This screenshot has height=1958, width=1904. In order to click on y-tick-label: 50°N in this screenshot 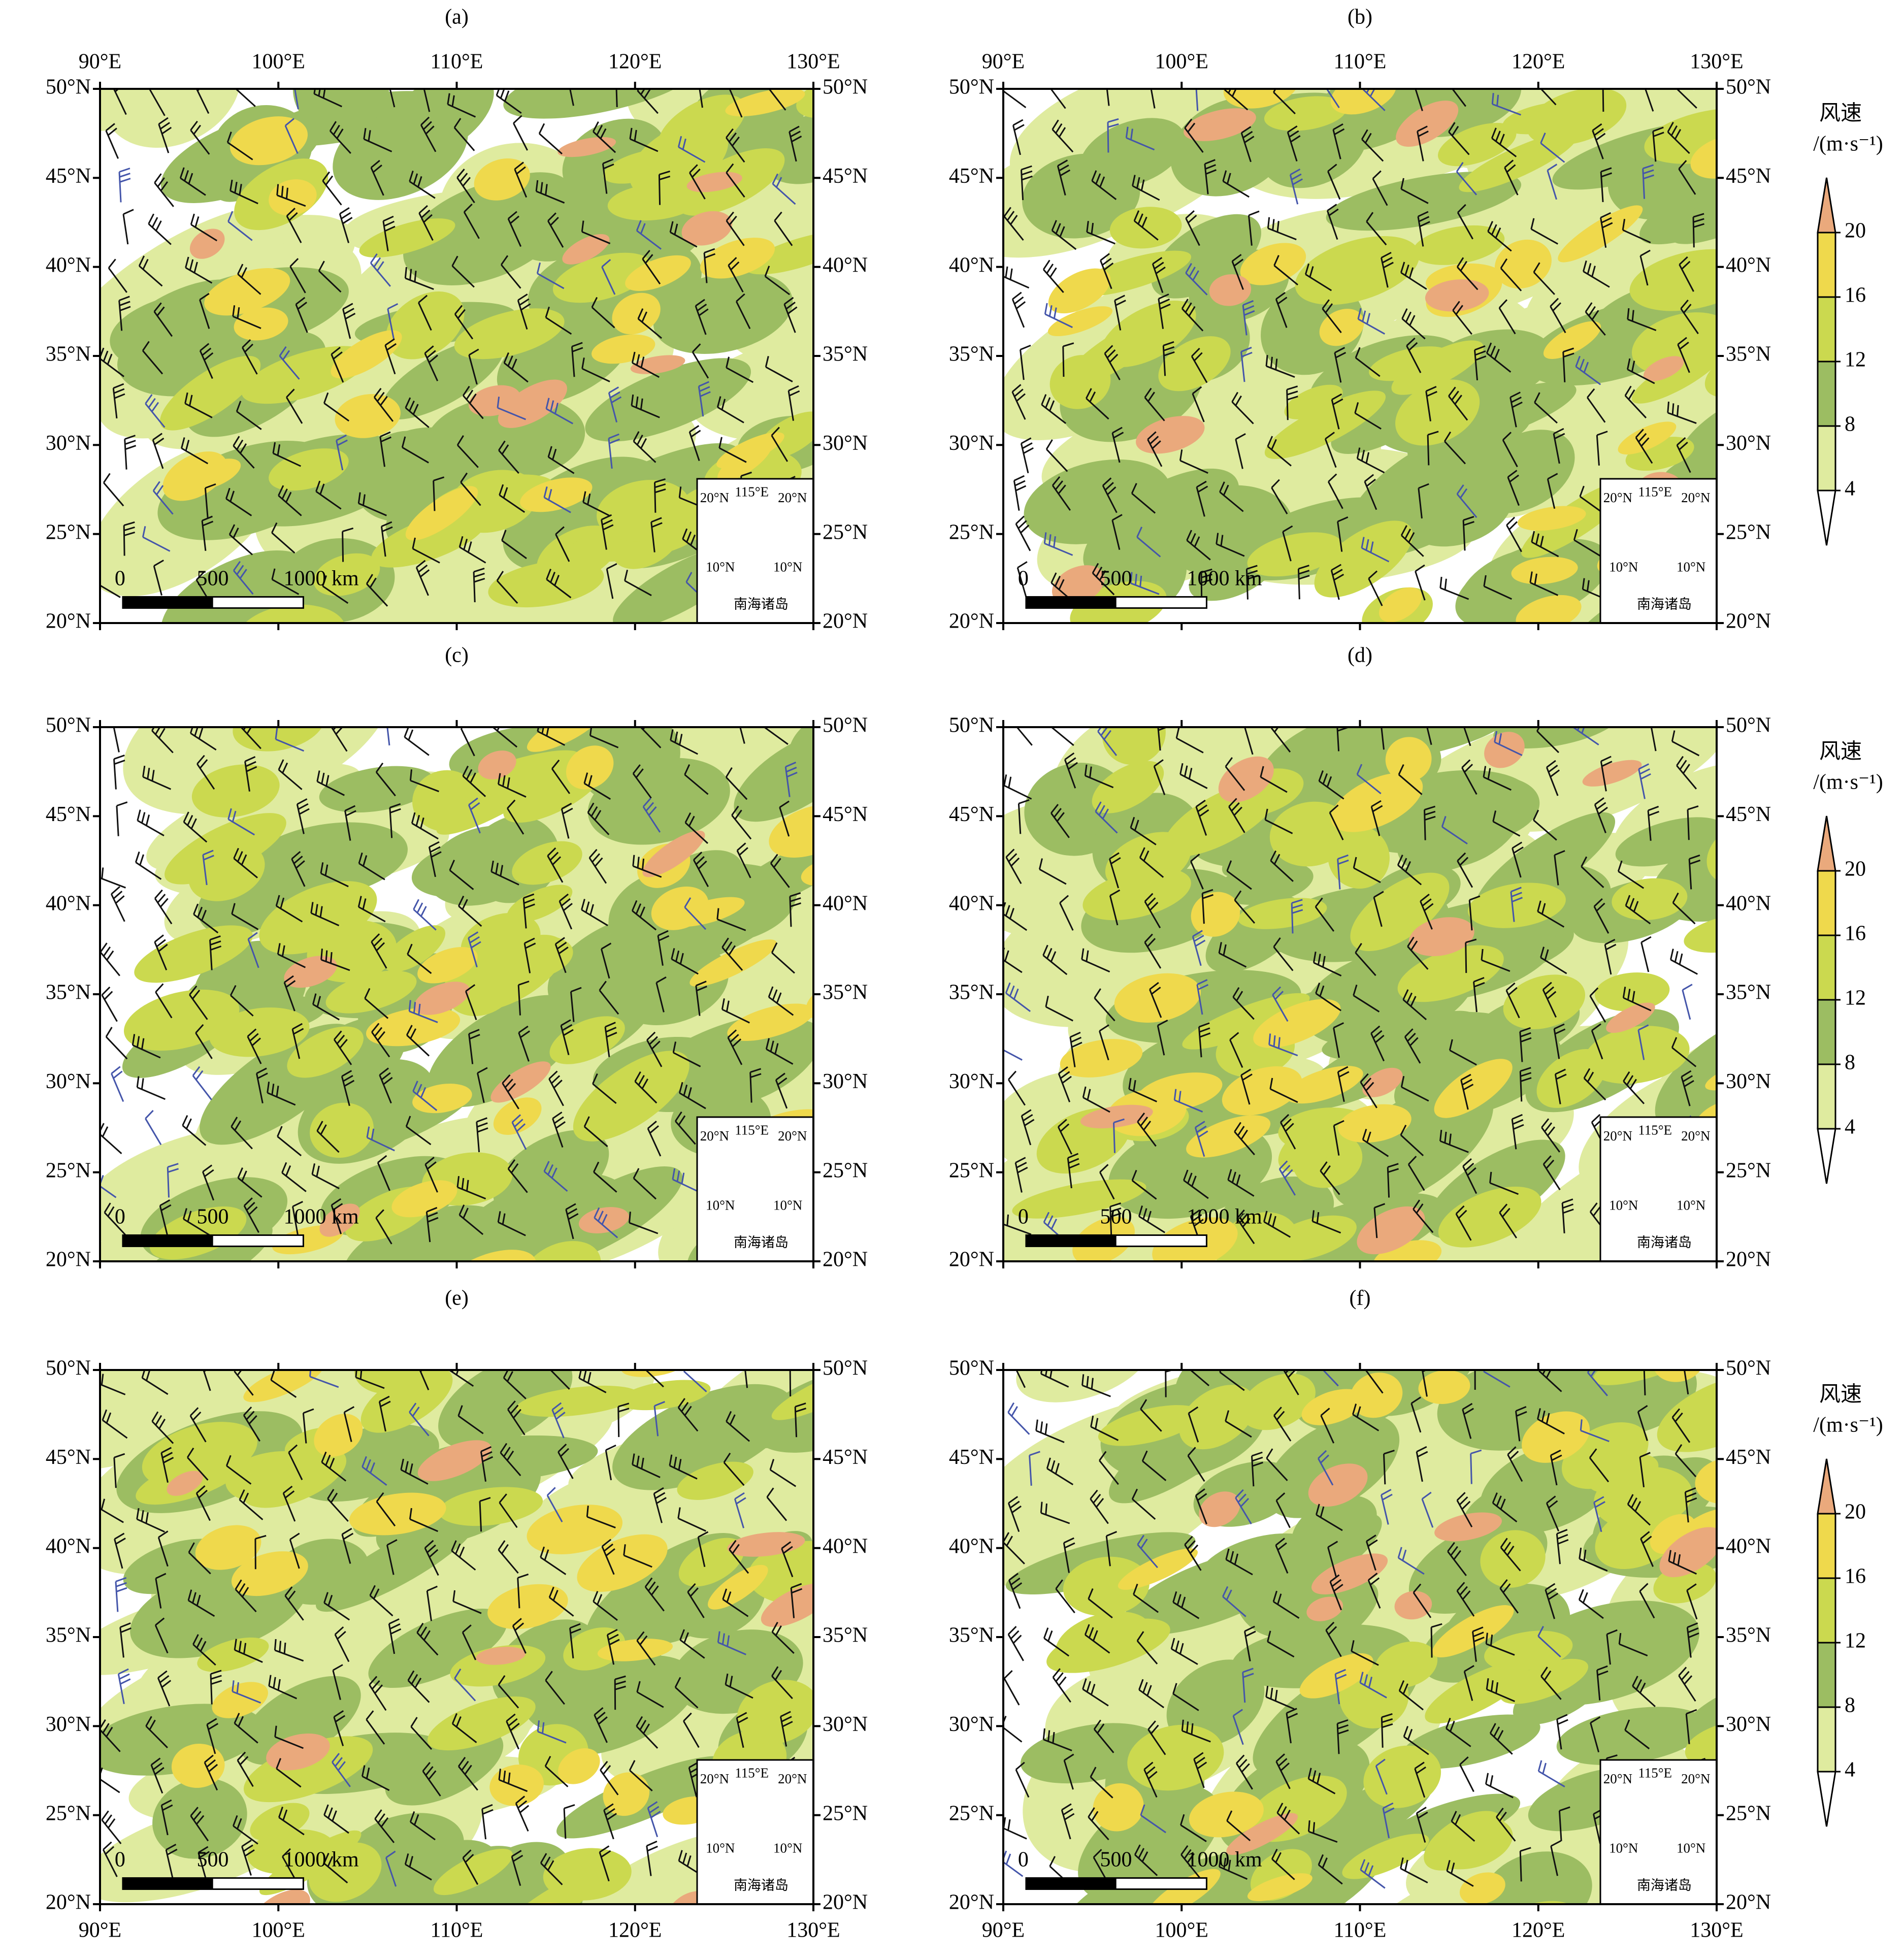, I will do `click(1749, 1368)`.